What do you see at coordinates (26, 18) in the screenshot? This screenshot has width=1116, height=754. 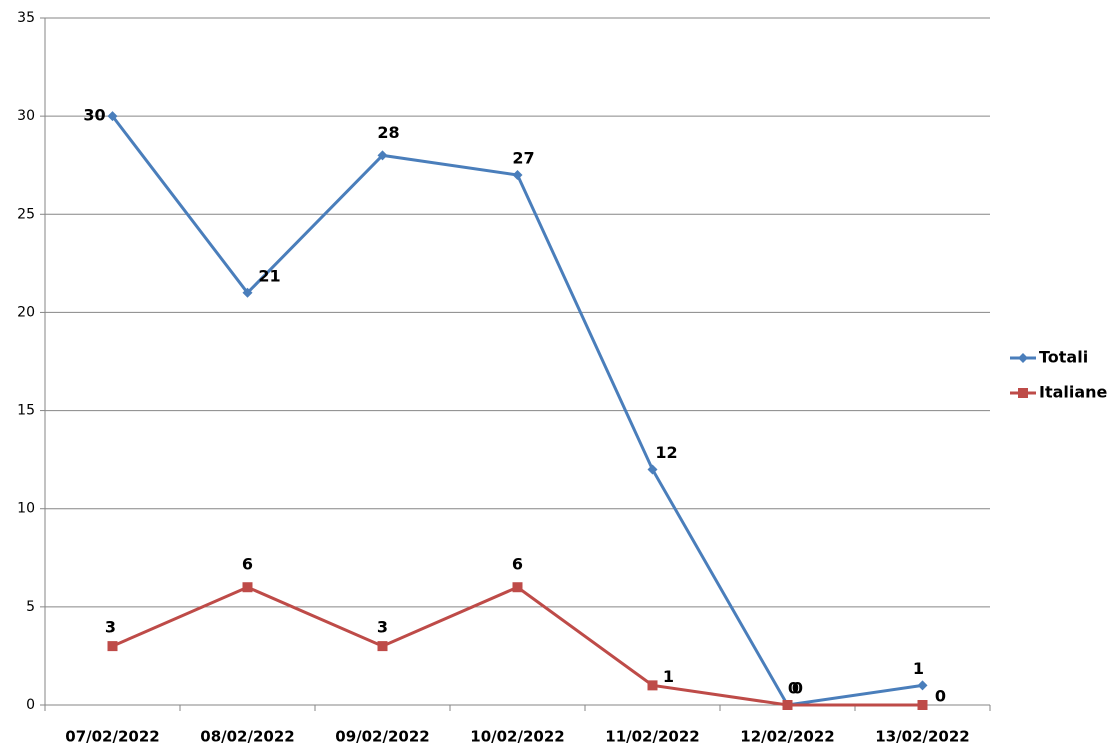 I see `y-tick-label: 35` at bounding box center [26, 18].